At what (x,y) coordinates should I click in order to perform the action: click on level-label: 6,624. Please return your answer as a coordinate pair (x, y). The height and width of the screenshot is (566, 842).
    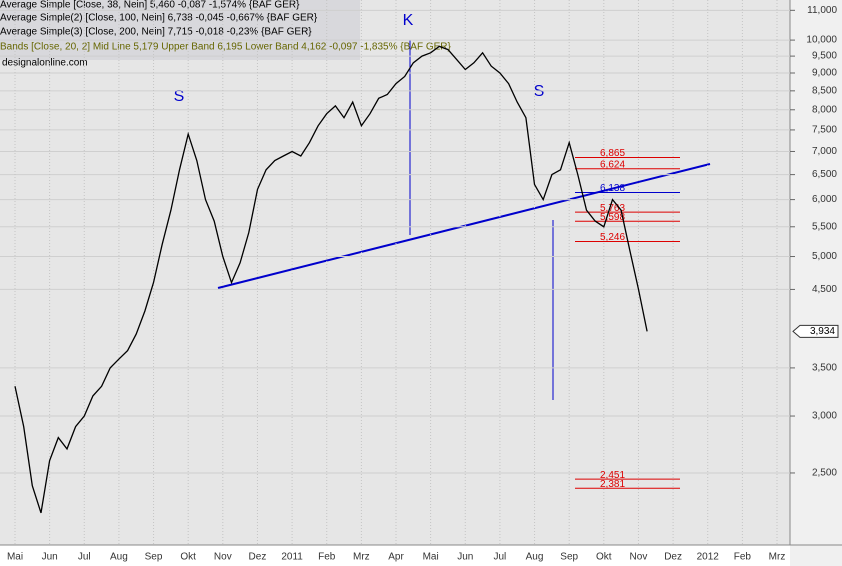
    Looking at the image, I should click on (612, 164).